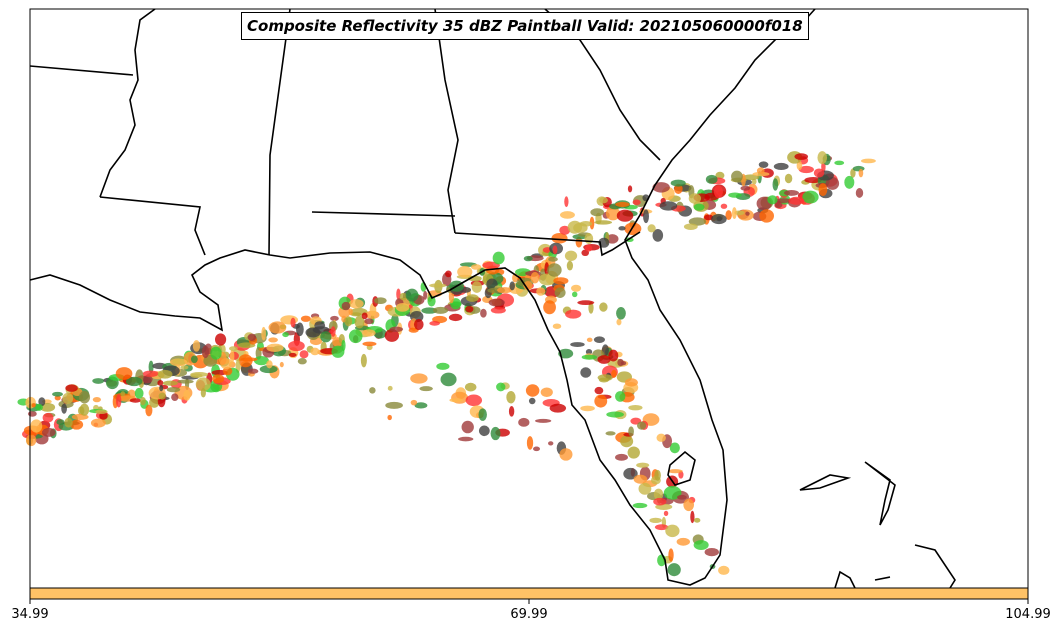 This screenshot has width=1062, height=633. What do you see at coordinates (681, 468) in the screenshot?
I see `lake-okeechobee` at bounding box center [681, 468].